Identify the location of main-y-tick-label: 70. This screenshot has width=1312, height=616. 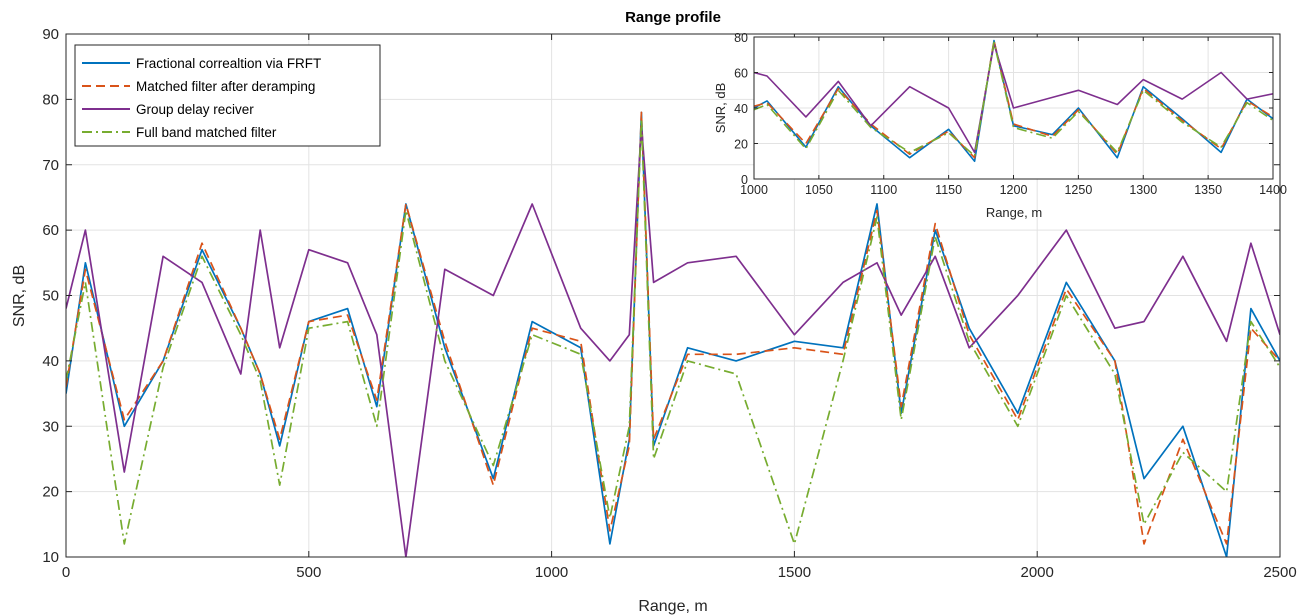
(50, 165).